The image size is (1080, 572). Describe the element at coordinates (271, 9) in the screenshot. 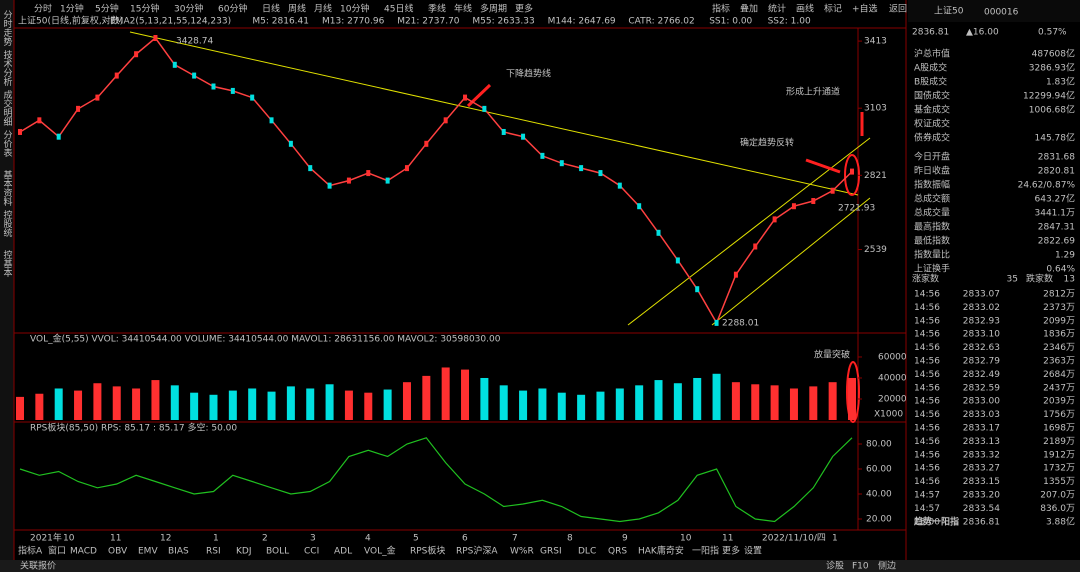

I see `toolbar-tab: 日线` at that location.